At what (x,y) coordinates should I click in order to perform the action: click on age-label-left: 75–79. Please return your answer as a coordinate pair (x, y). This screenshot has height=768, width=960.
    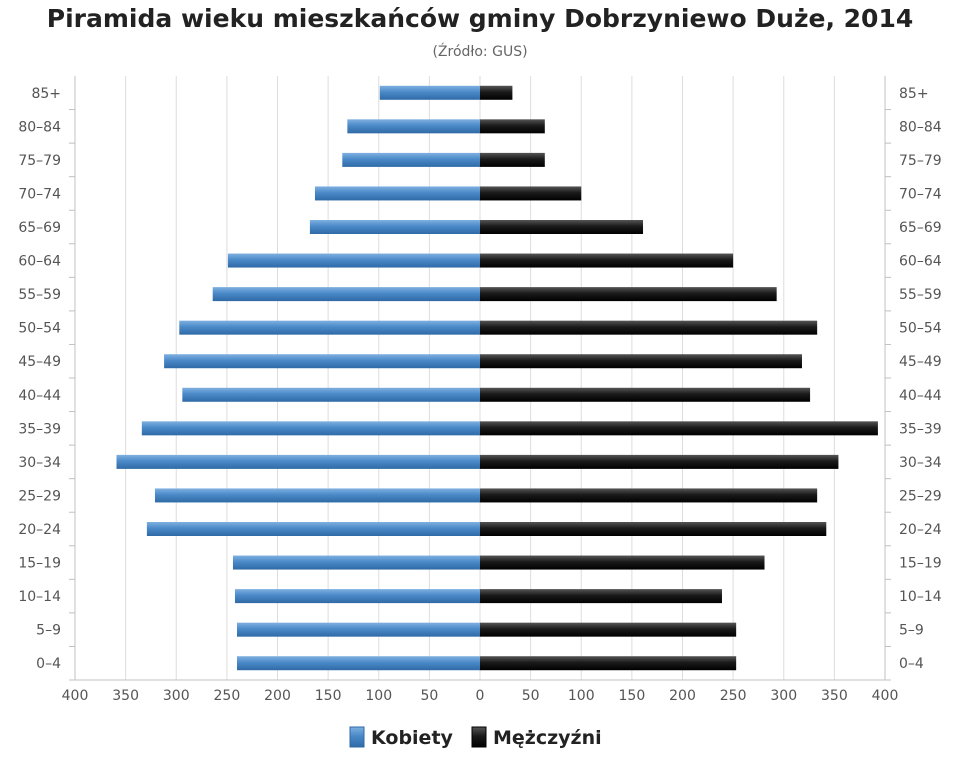
    Looking at the image, I should click on (39, 161).